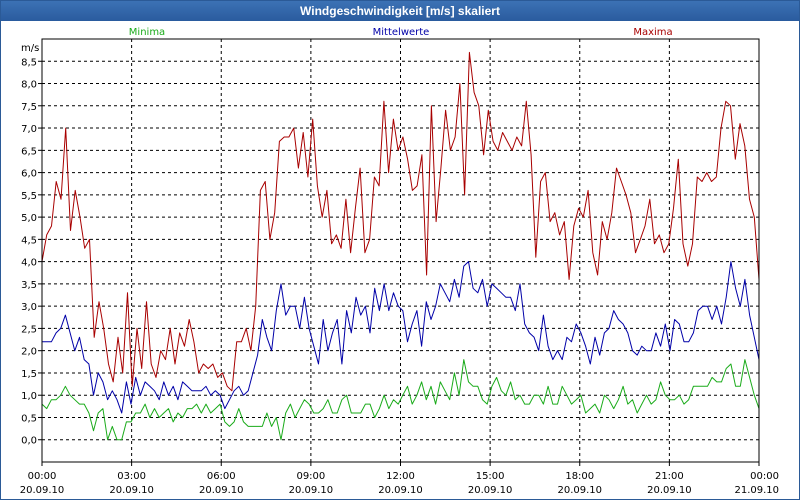  I want to click on y-tick-label: 0,0, so click(29, 441).